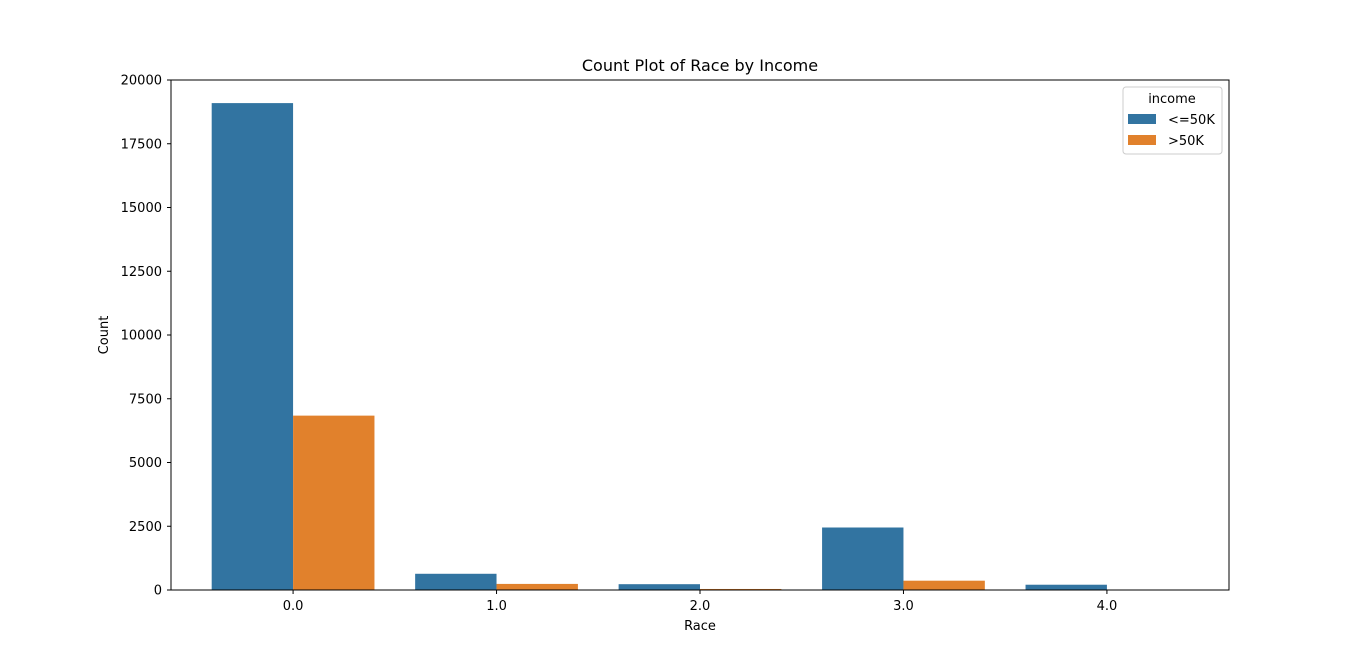 The width and height of the screenshot is (1366, 663). I want to click on x-axis-label: Race, so click(700, 626).